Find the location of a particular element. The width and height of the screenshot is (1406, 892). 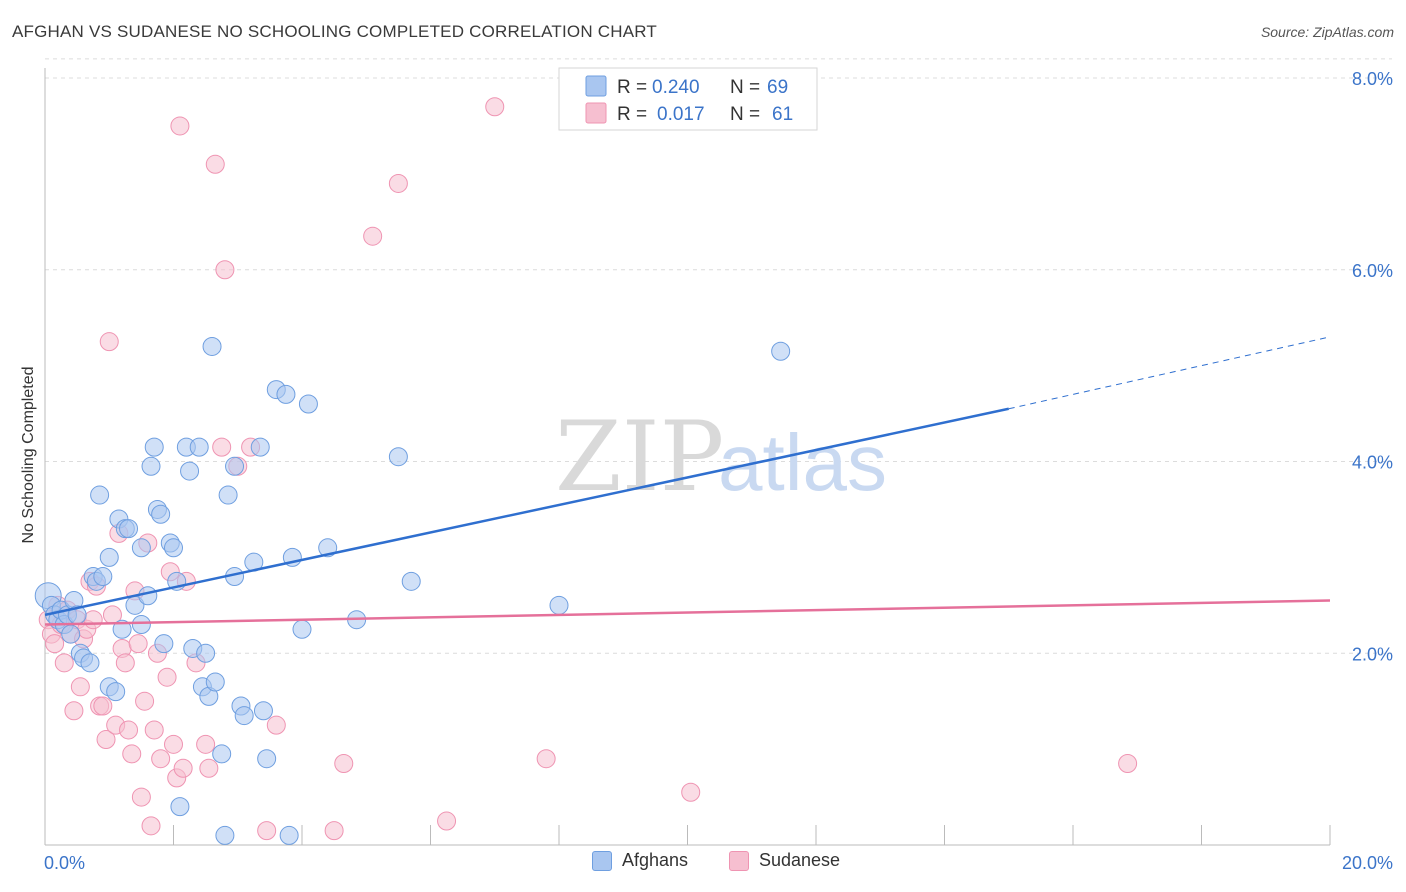

y-axis-title: No Schooling Completed is located at coordinates (28, 455).